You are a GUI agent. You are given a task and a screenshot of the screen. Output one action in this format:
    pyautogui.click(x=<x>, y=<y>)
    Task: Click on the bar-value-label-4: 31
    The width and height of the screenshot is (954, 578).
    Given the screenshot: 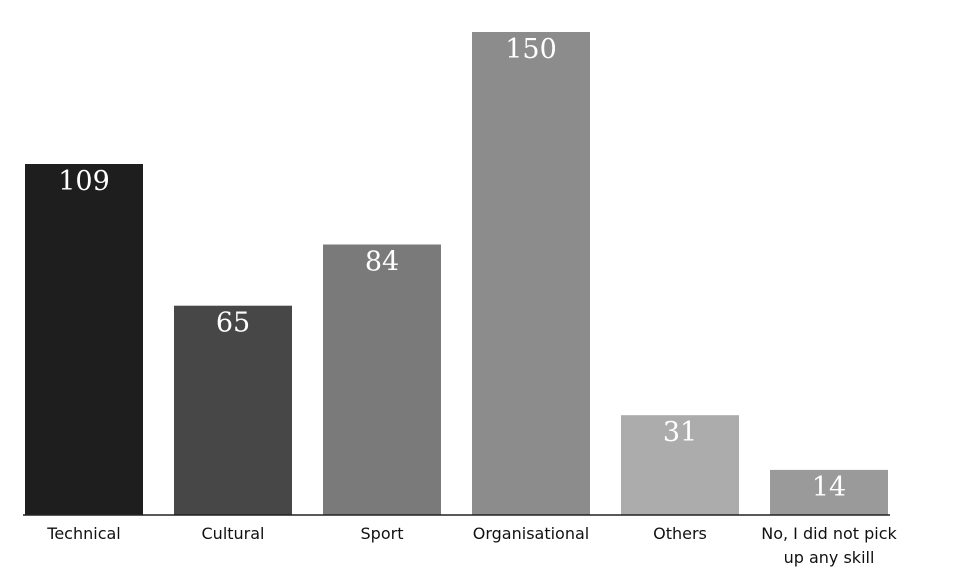 What is the action you would take?
    pyautogui.click(x=680, y=432)
    